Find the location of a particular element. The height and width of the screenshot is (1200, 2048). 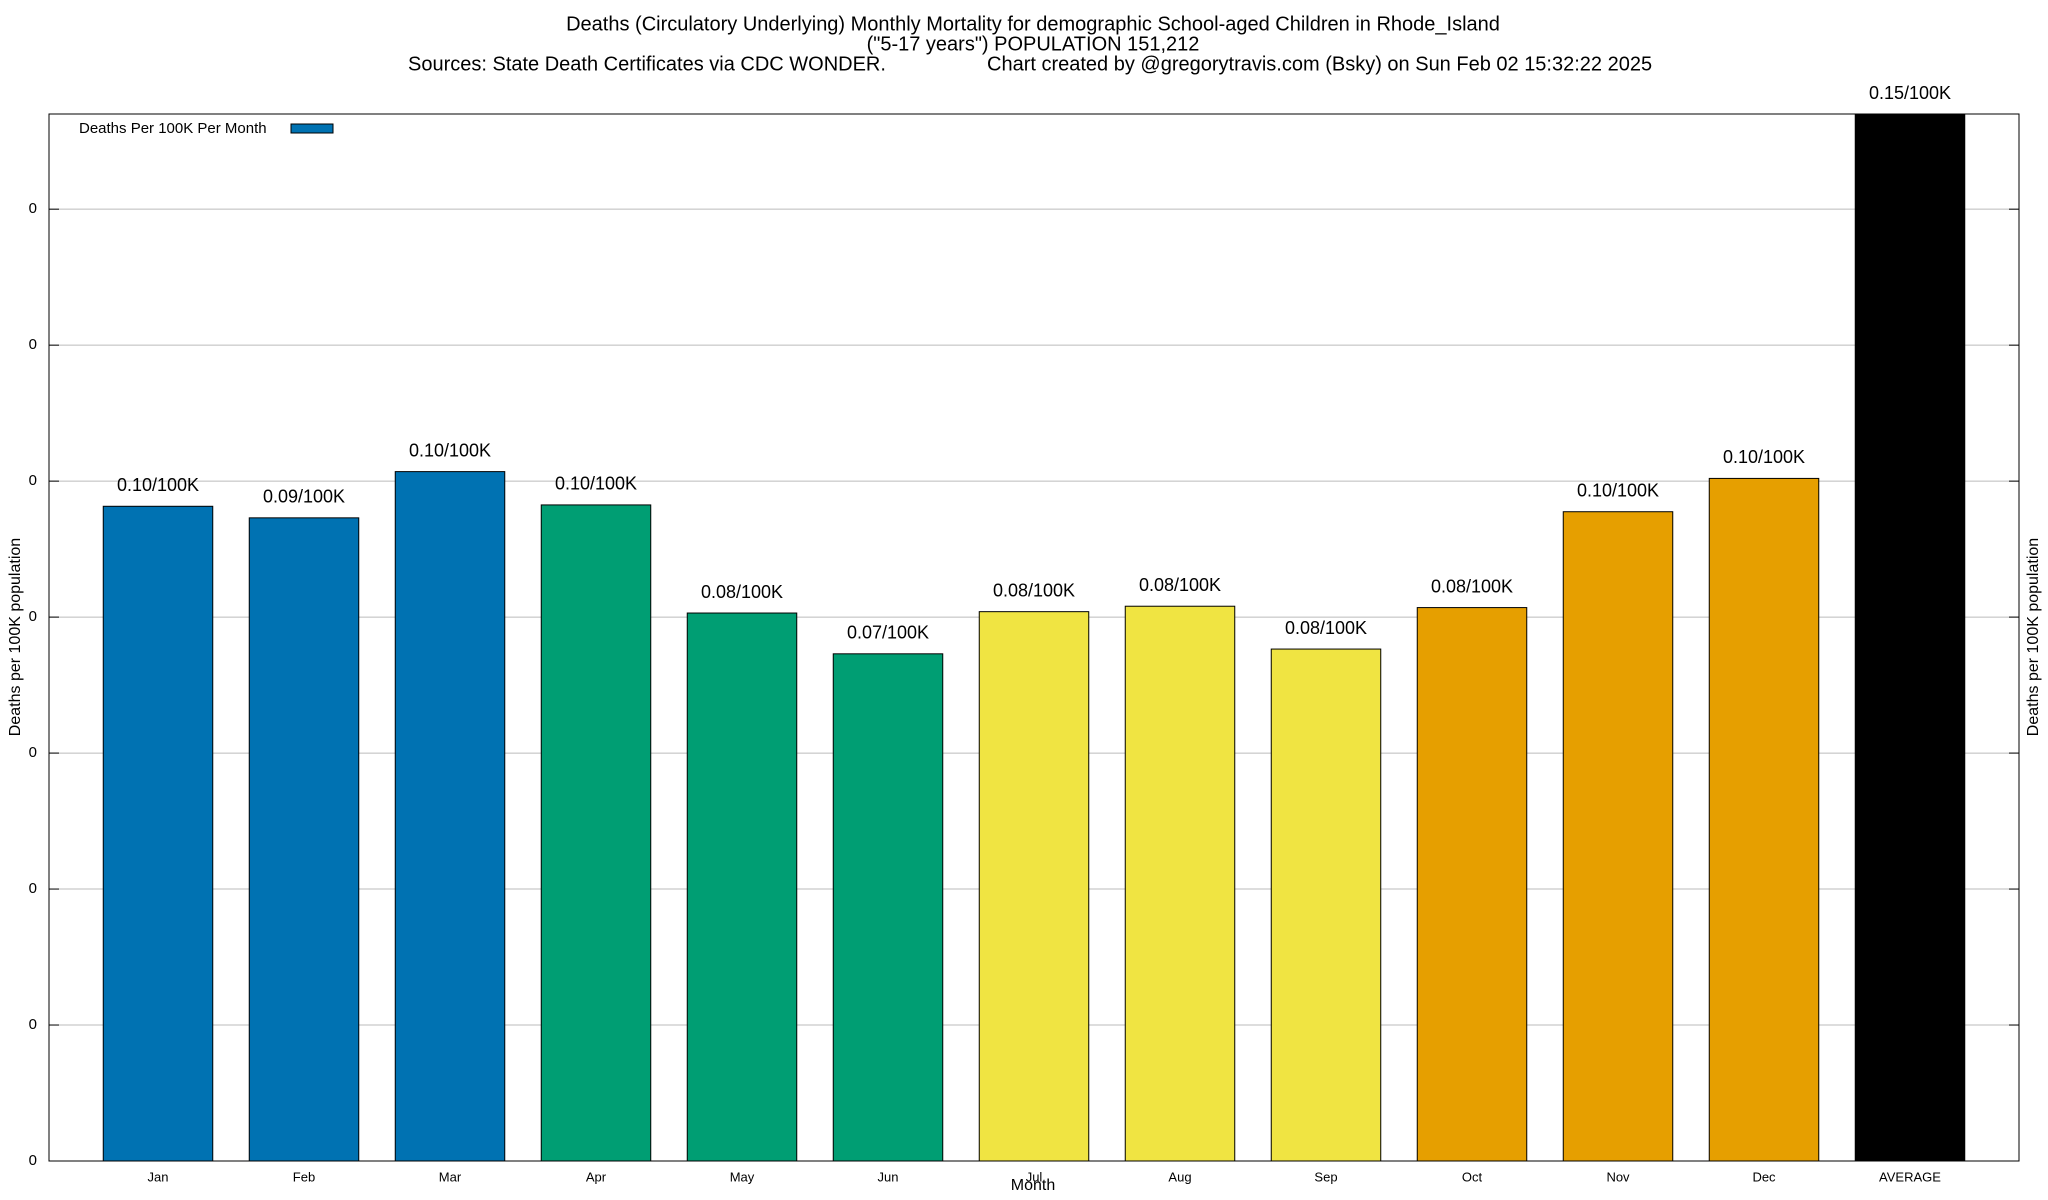

x-tick-label: Mar is located at coordinates (450, 1176).